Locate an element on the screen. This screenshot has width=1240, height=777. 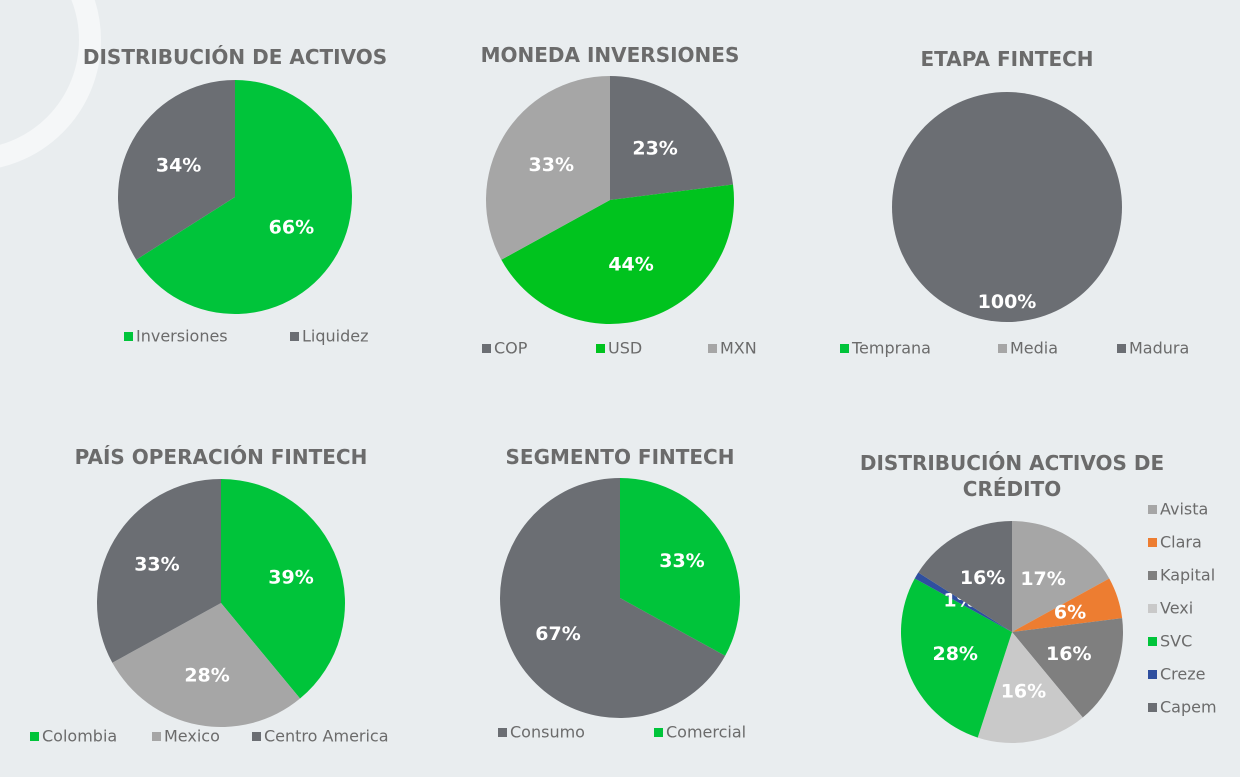
chart-title-box: ETAPA FINTECH is located at coordinates (1007, 59).